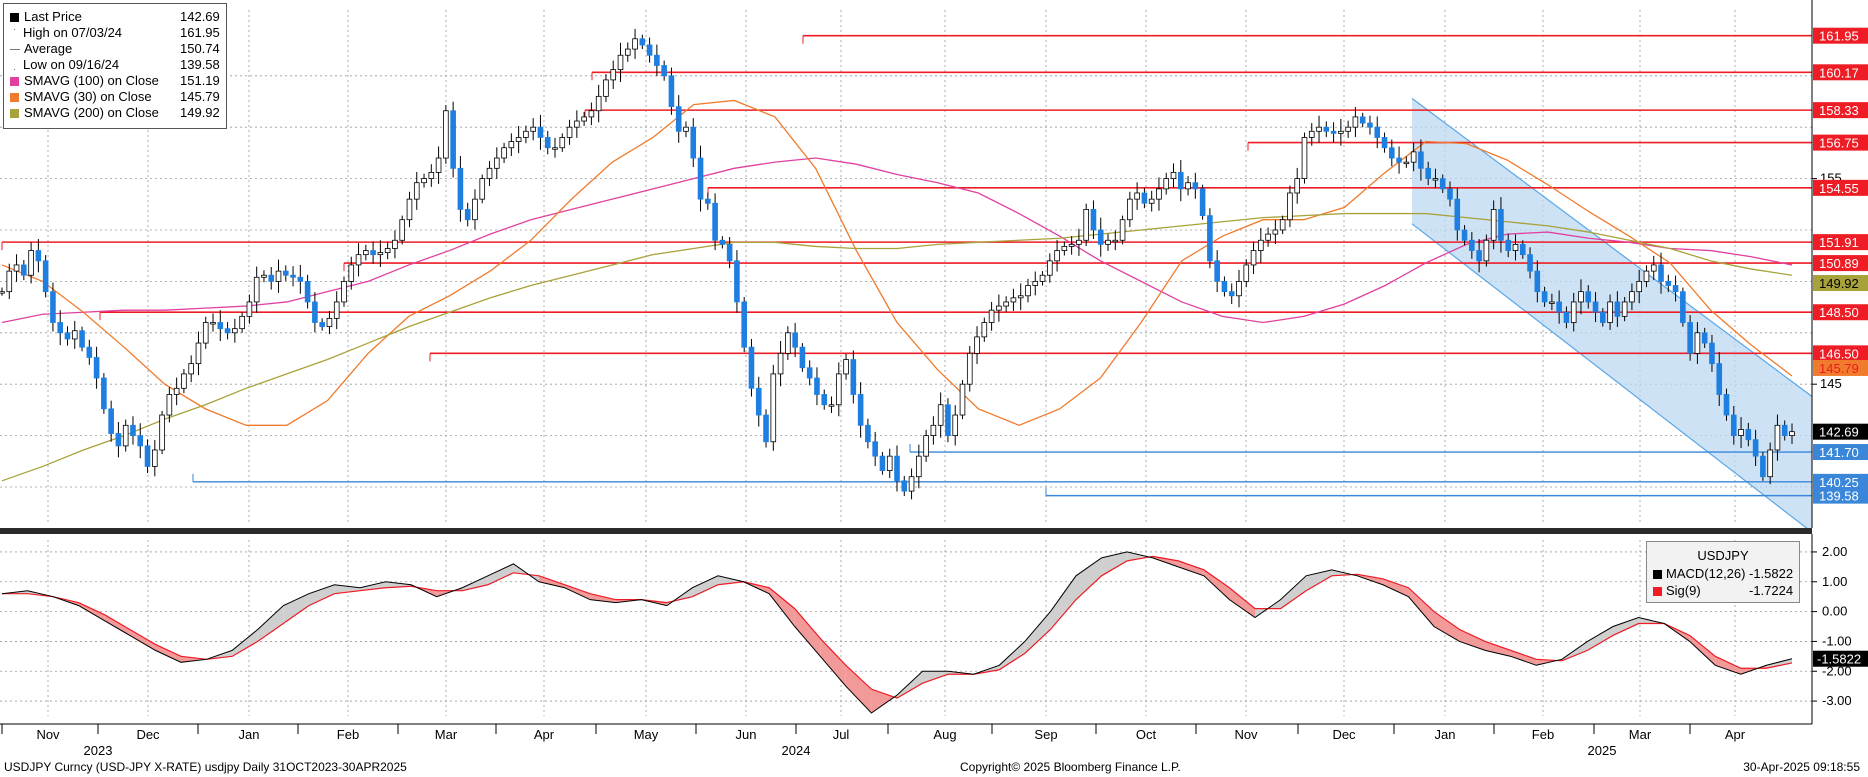 The width and height of the screenshot is (1868, 777). What do you see at coordinates (746, 734) in the screenshot?
I see `month-label: Jun` at bounding box center [746, 734].